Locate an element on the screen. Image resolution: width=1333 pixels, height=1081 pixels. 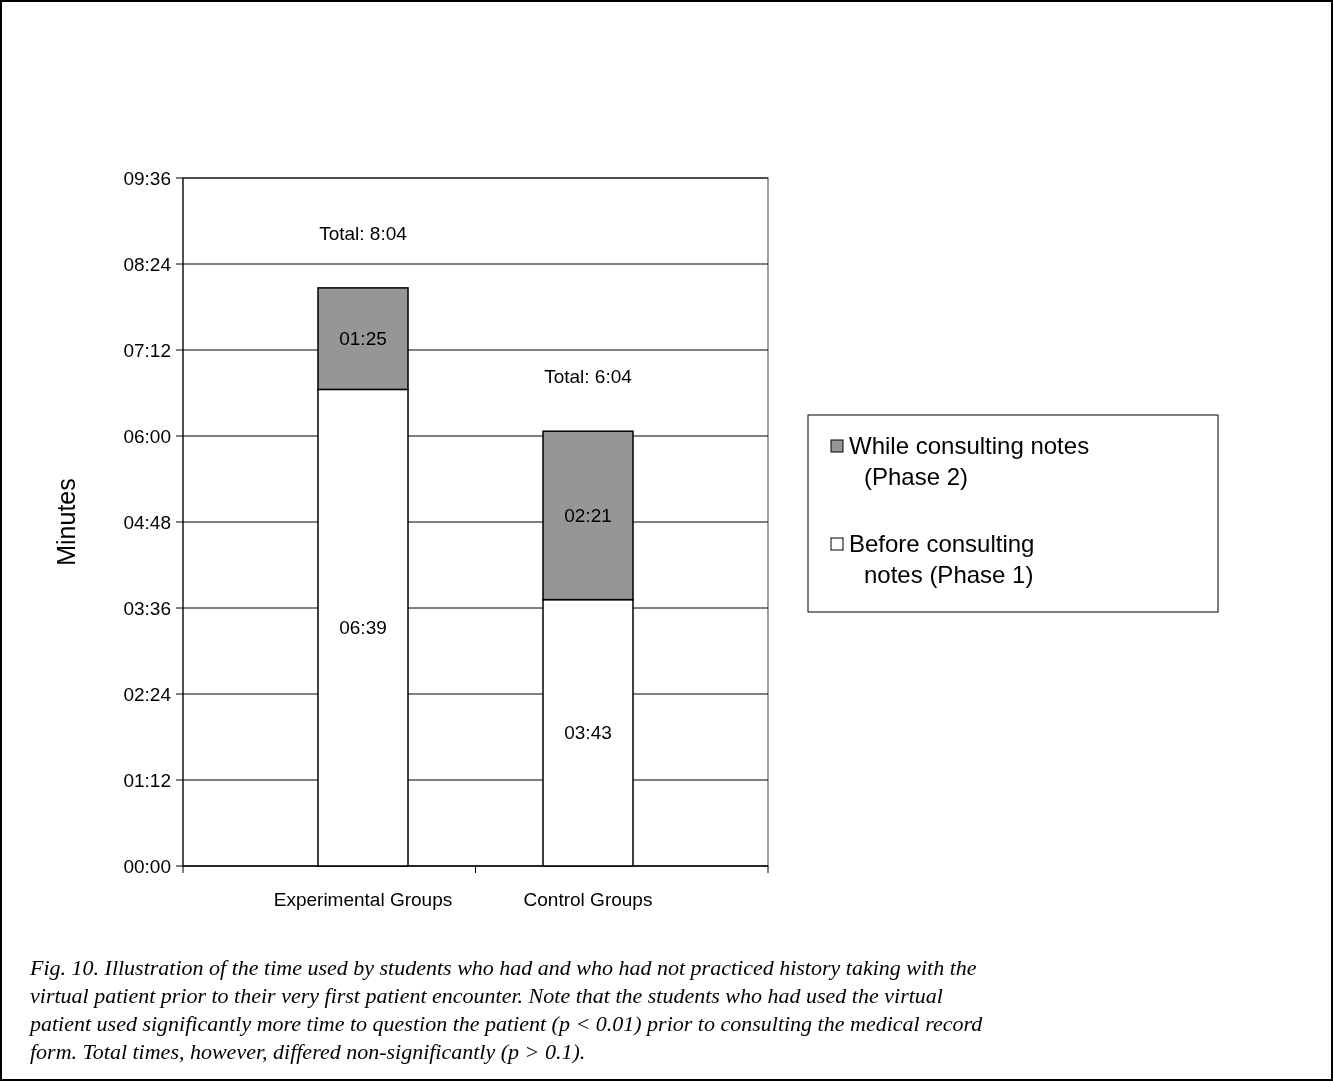
total-label: Total: 6:04 is located at coordinates (588, 377).